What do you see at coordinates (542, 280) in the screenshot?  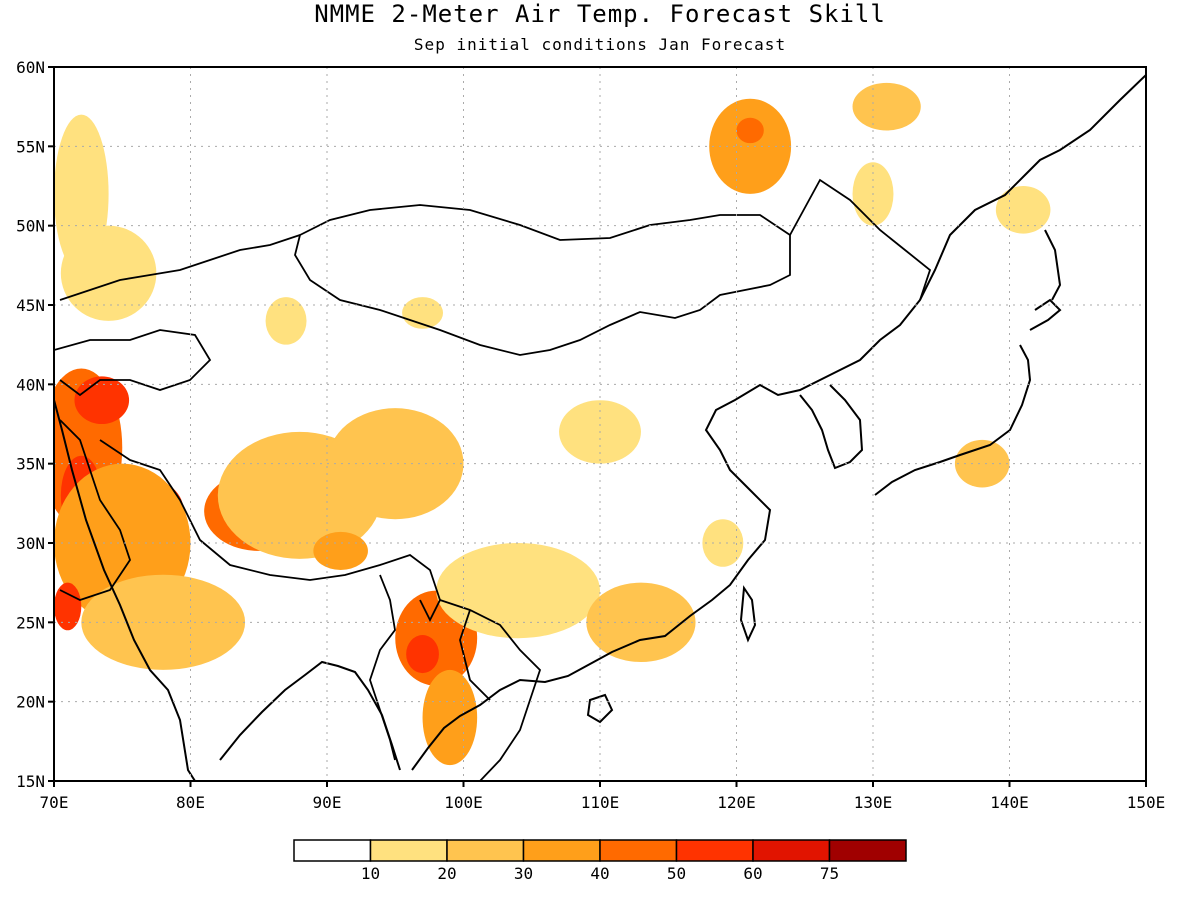 I see `mongolia-border` at bounding box center [542, 280].